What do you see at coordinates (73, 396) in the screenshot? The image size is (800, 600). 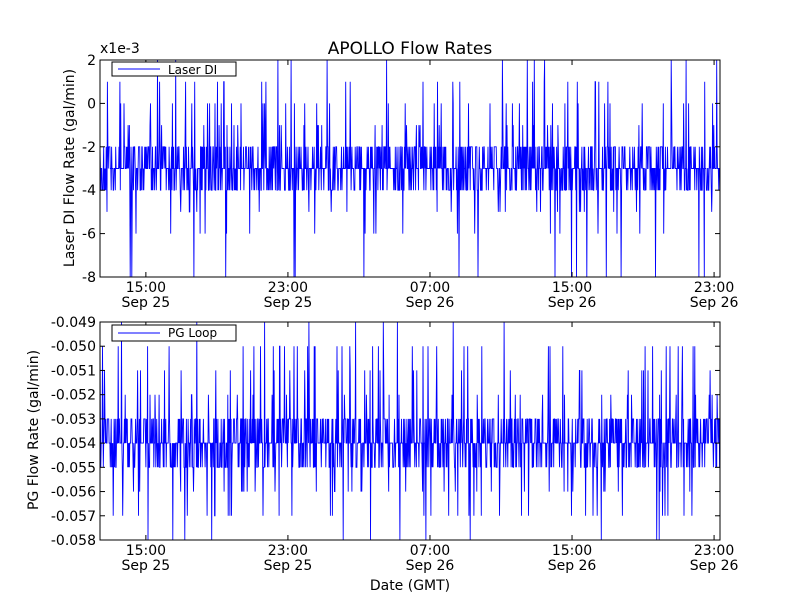 I see `pg-loop-y-tick-label: -0.052` at bounding box center [73, 396].